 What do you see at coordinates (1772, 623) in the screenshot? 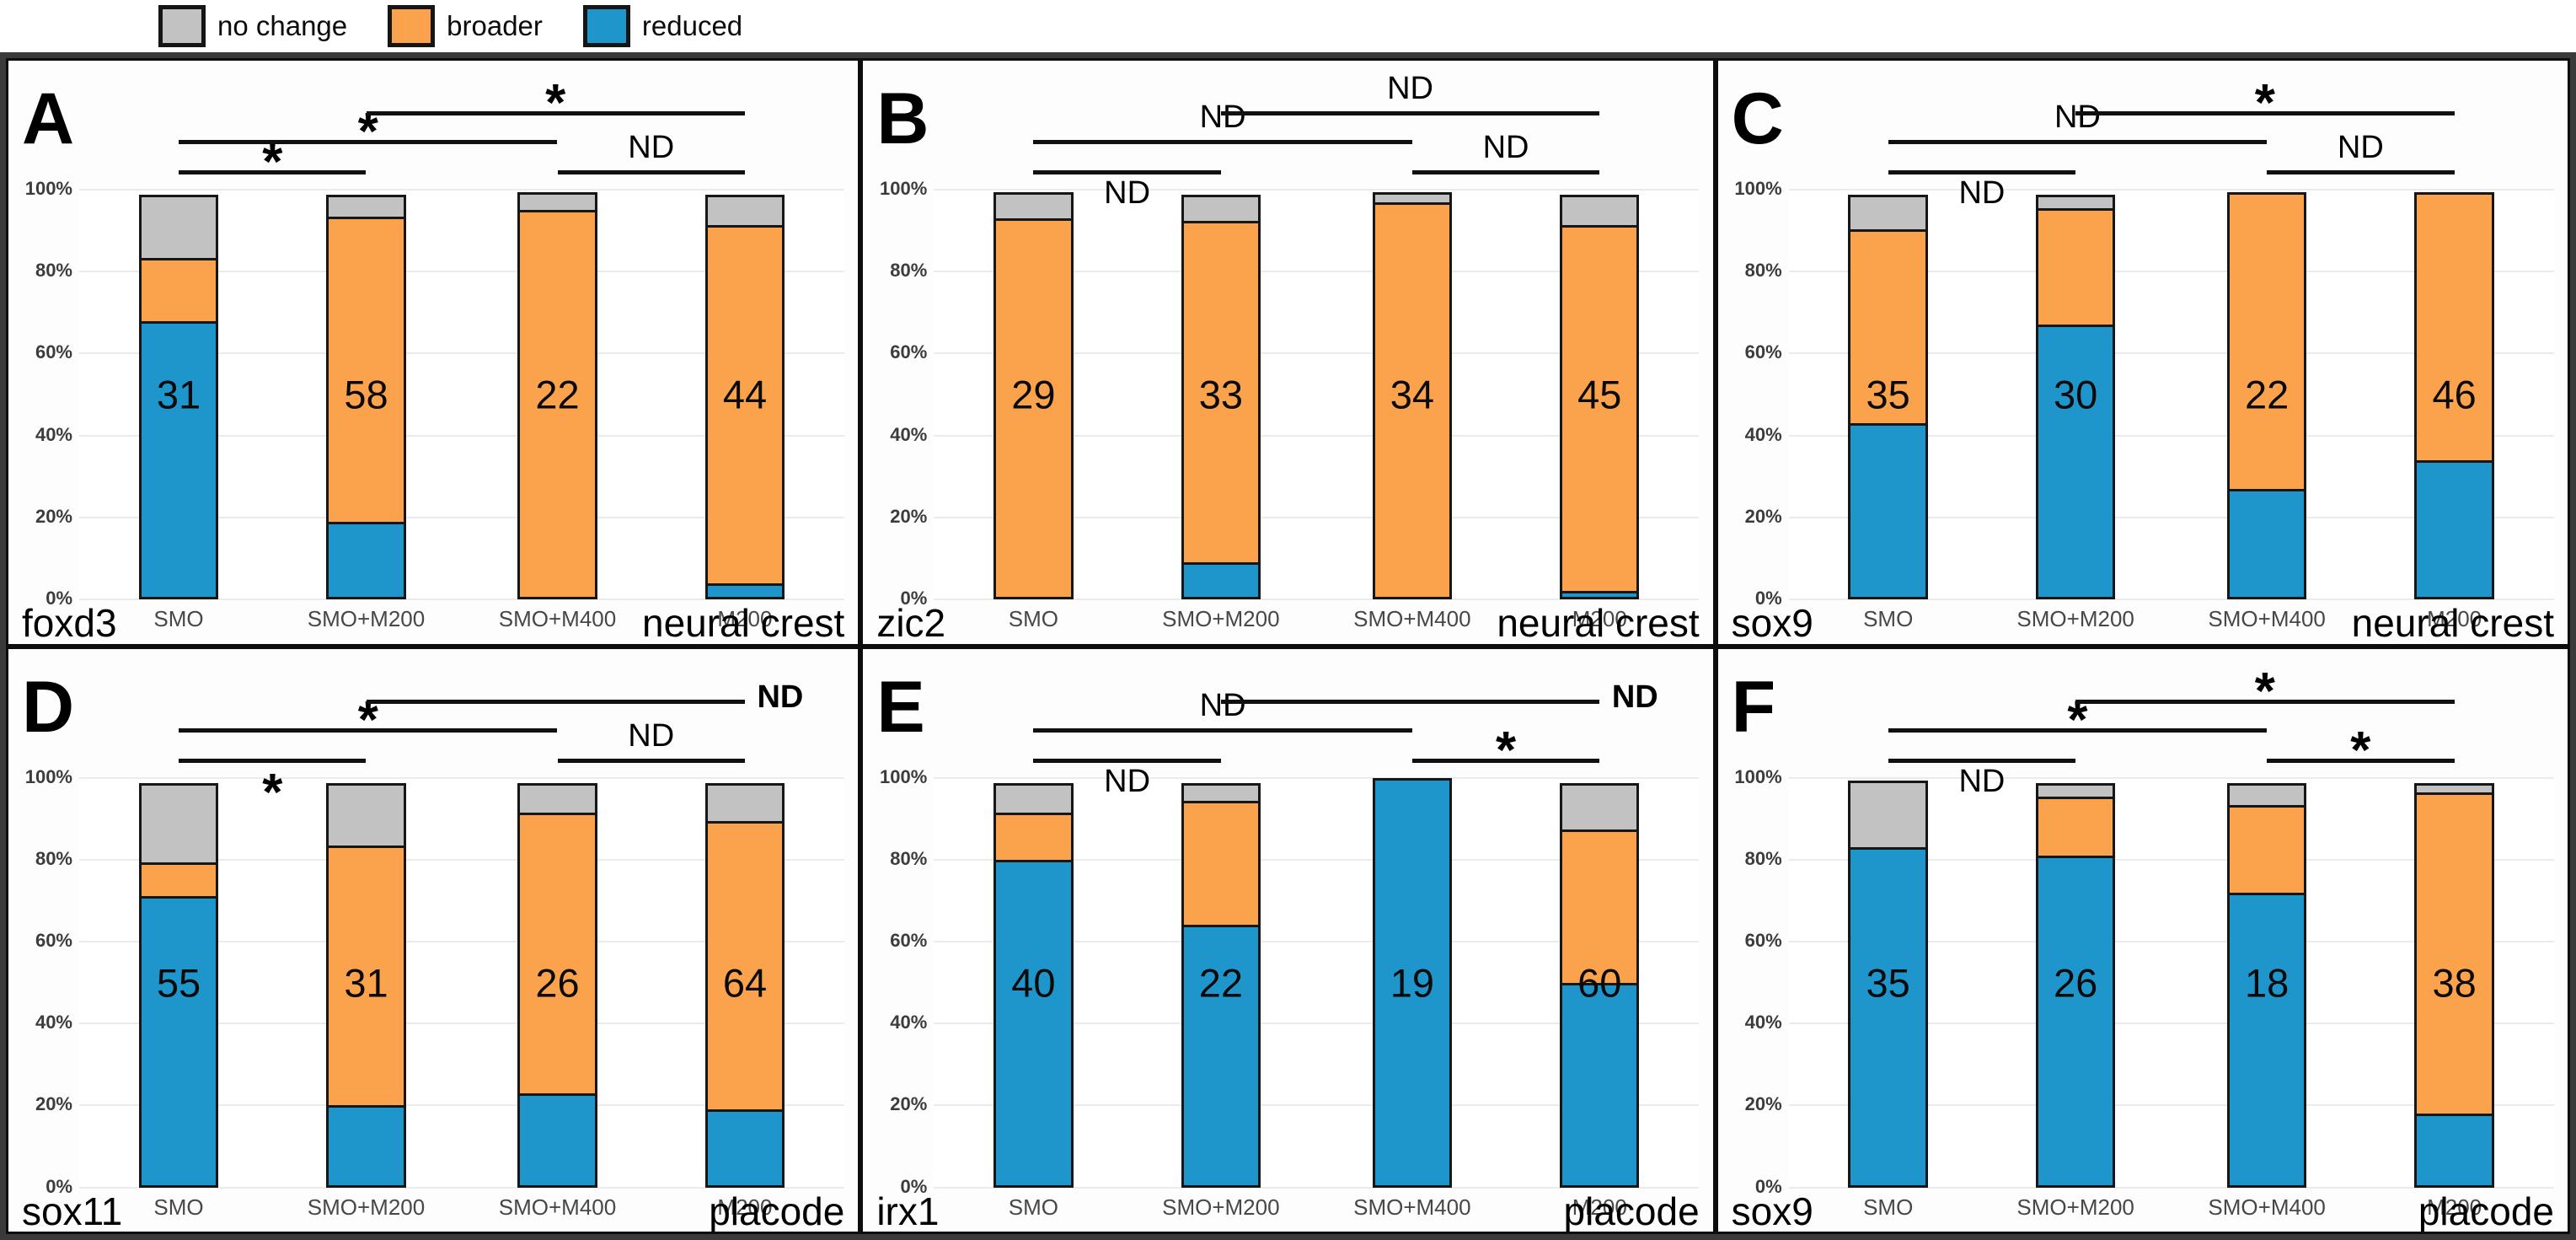
I see `gene-label: sox9` at bounding box center [1772, 623].